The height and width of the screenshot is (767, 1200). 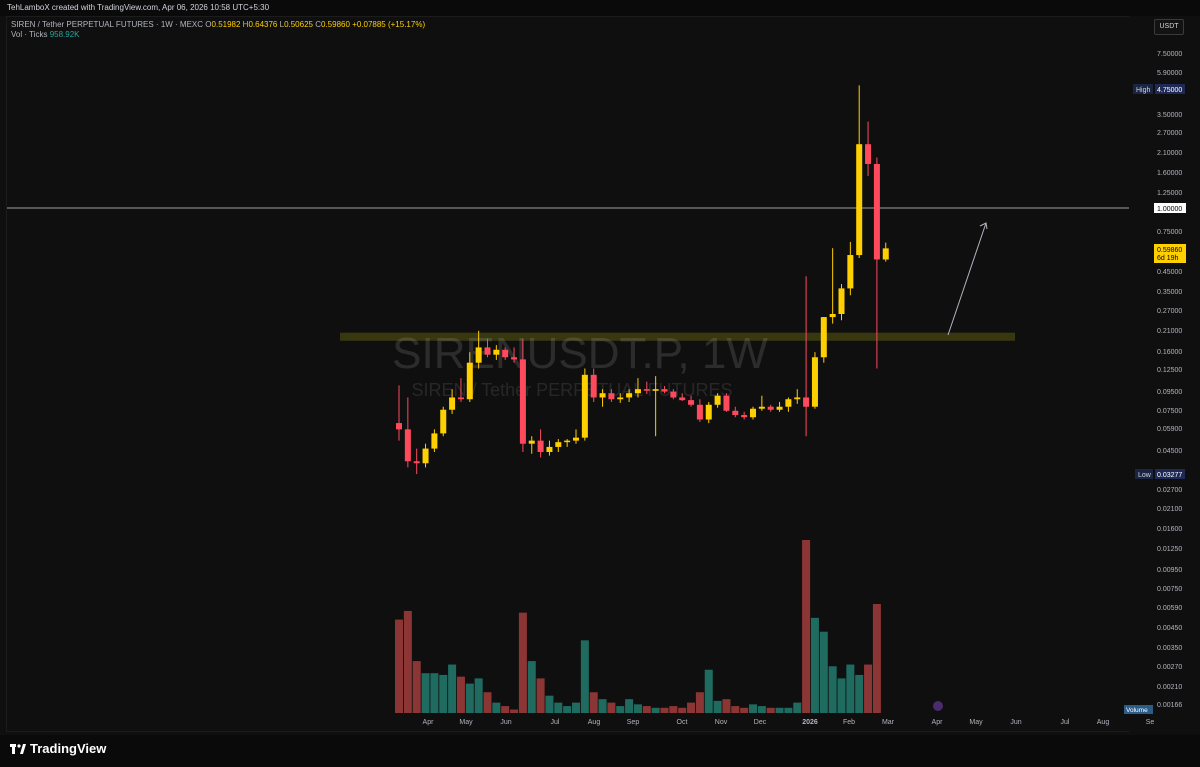 I want to click on trend-arrow-head, so click(x=983, y=226).